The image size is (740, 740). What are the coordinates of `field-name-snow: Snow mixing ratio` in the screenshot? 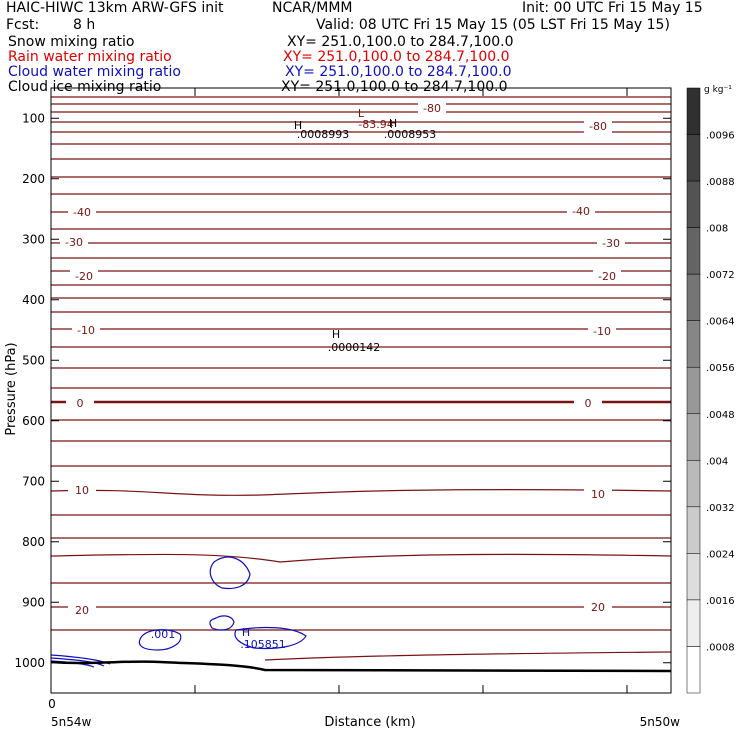 It's located at (71, 42).